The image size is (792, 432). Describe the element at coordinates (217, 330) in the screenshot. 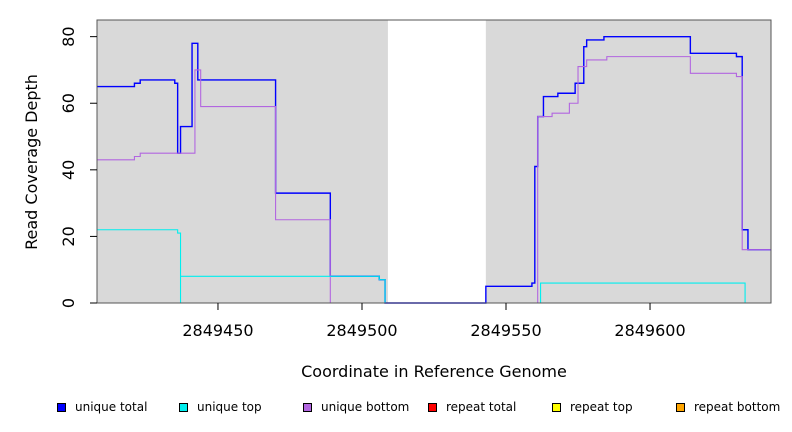

I see `x-tick-label: 2849450` at that location.